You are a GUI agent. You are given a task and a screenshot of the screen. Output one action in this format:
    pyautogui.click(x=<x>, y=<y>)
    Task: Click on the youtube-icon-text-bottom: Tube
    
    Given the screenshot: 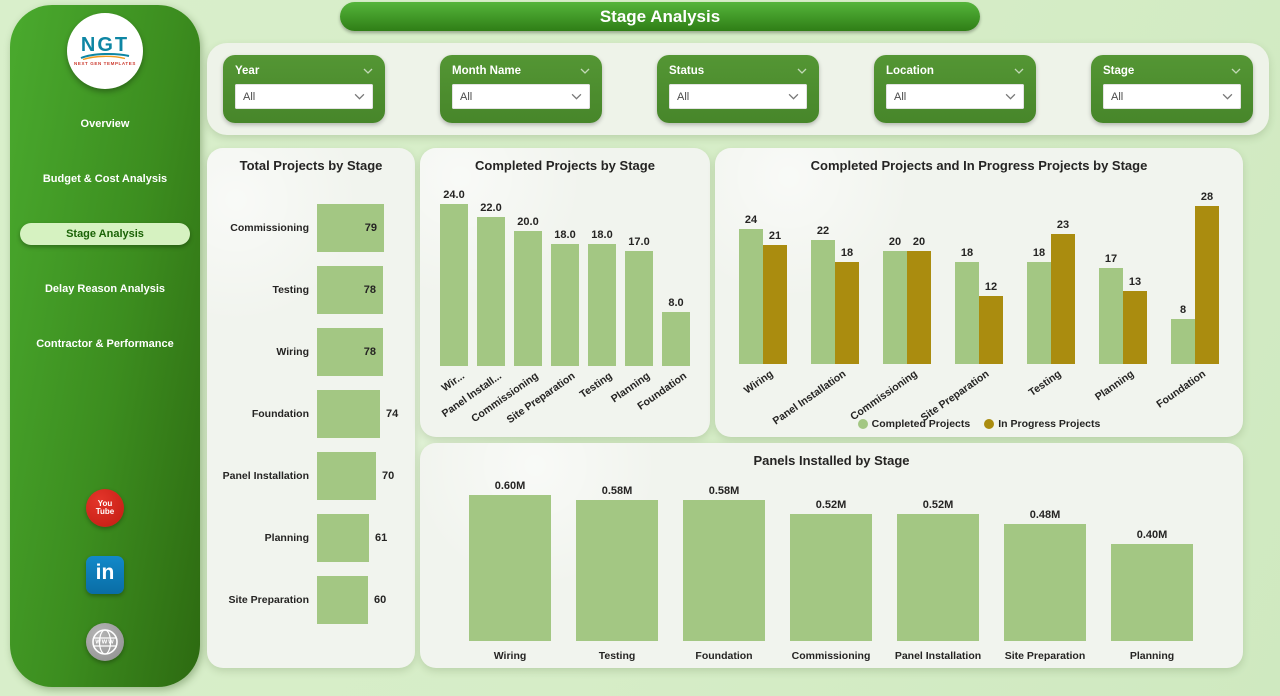 What is the action you would take?
    pyautogui.click(x=105, y=511)
    